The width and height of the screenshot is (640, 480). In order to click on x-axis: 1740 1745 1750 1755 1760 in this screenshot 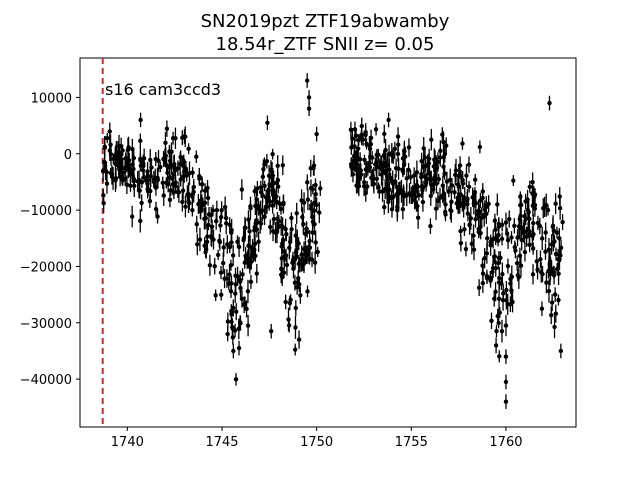, I will do `click(317, 438)`.